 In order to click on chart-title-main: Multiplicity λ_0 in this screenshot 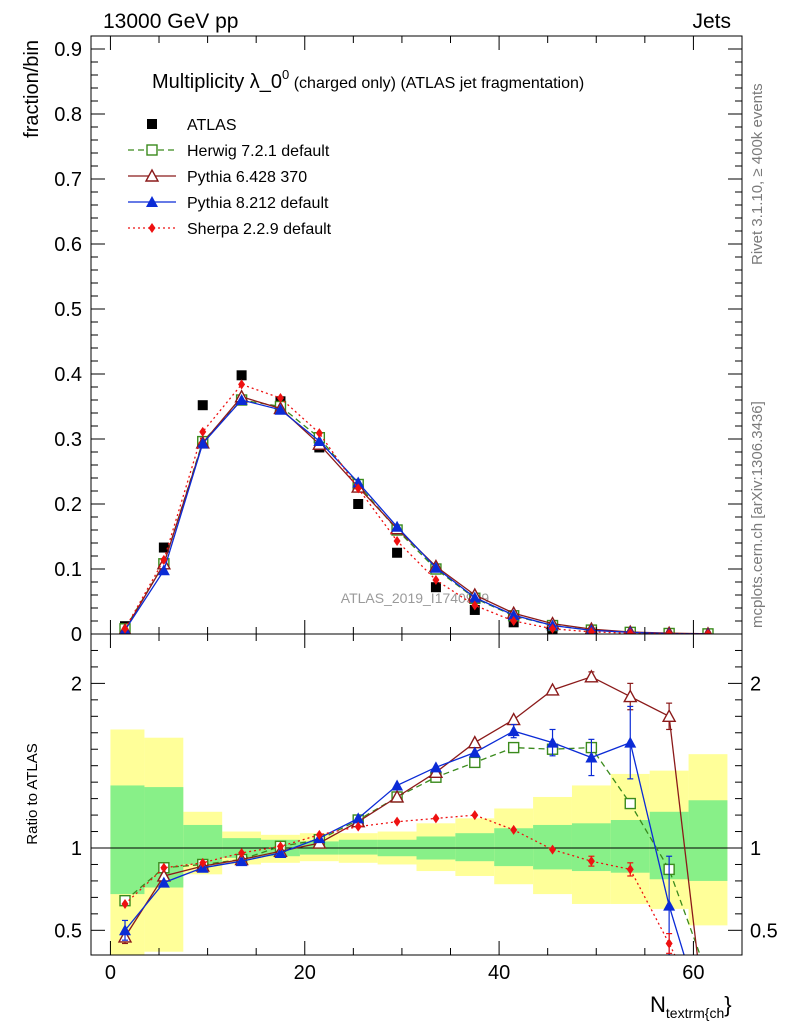, I will do `click(217, 82)`.